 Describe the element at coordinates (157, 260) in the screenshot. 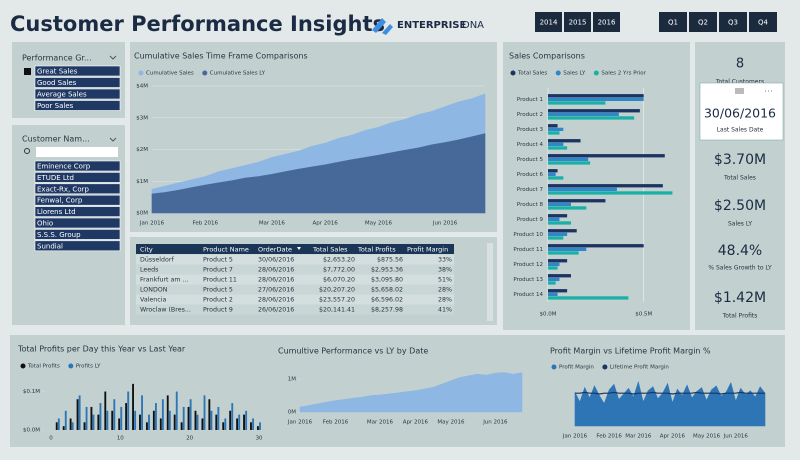

I see `table-cell: Düsseldorf` at that location.